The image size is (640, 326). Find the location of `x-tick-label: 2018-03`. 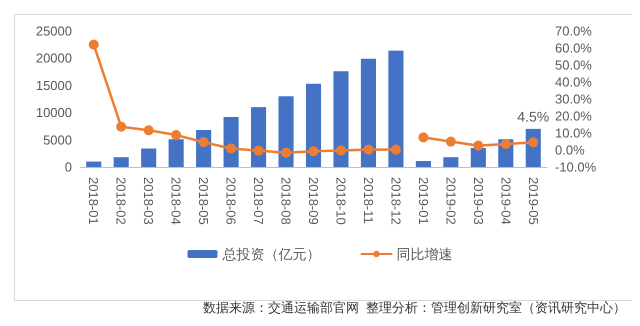

x-tick-label: 2018-03 is located at coordinates (148, 201).